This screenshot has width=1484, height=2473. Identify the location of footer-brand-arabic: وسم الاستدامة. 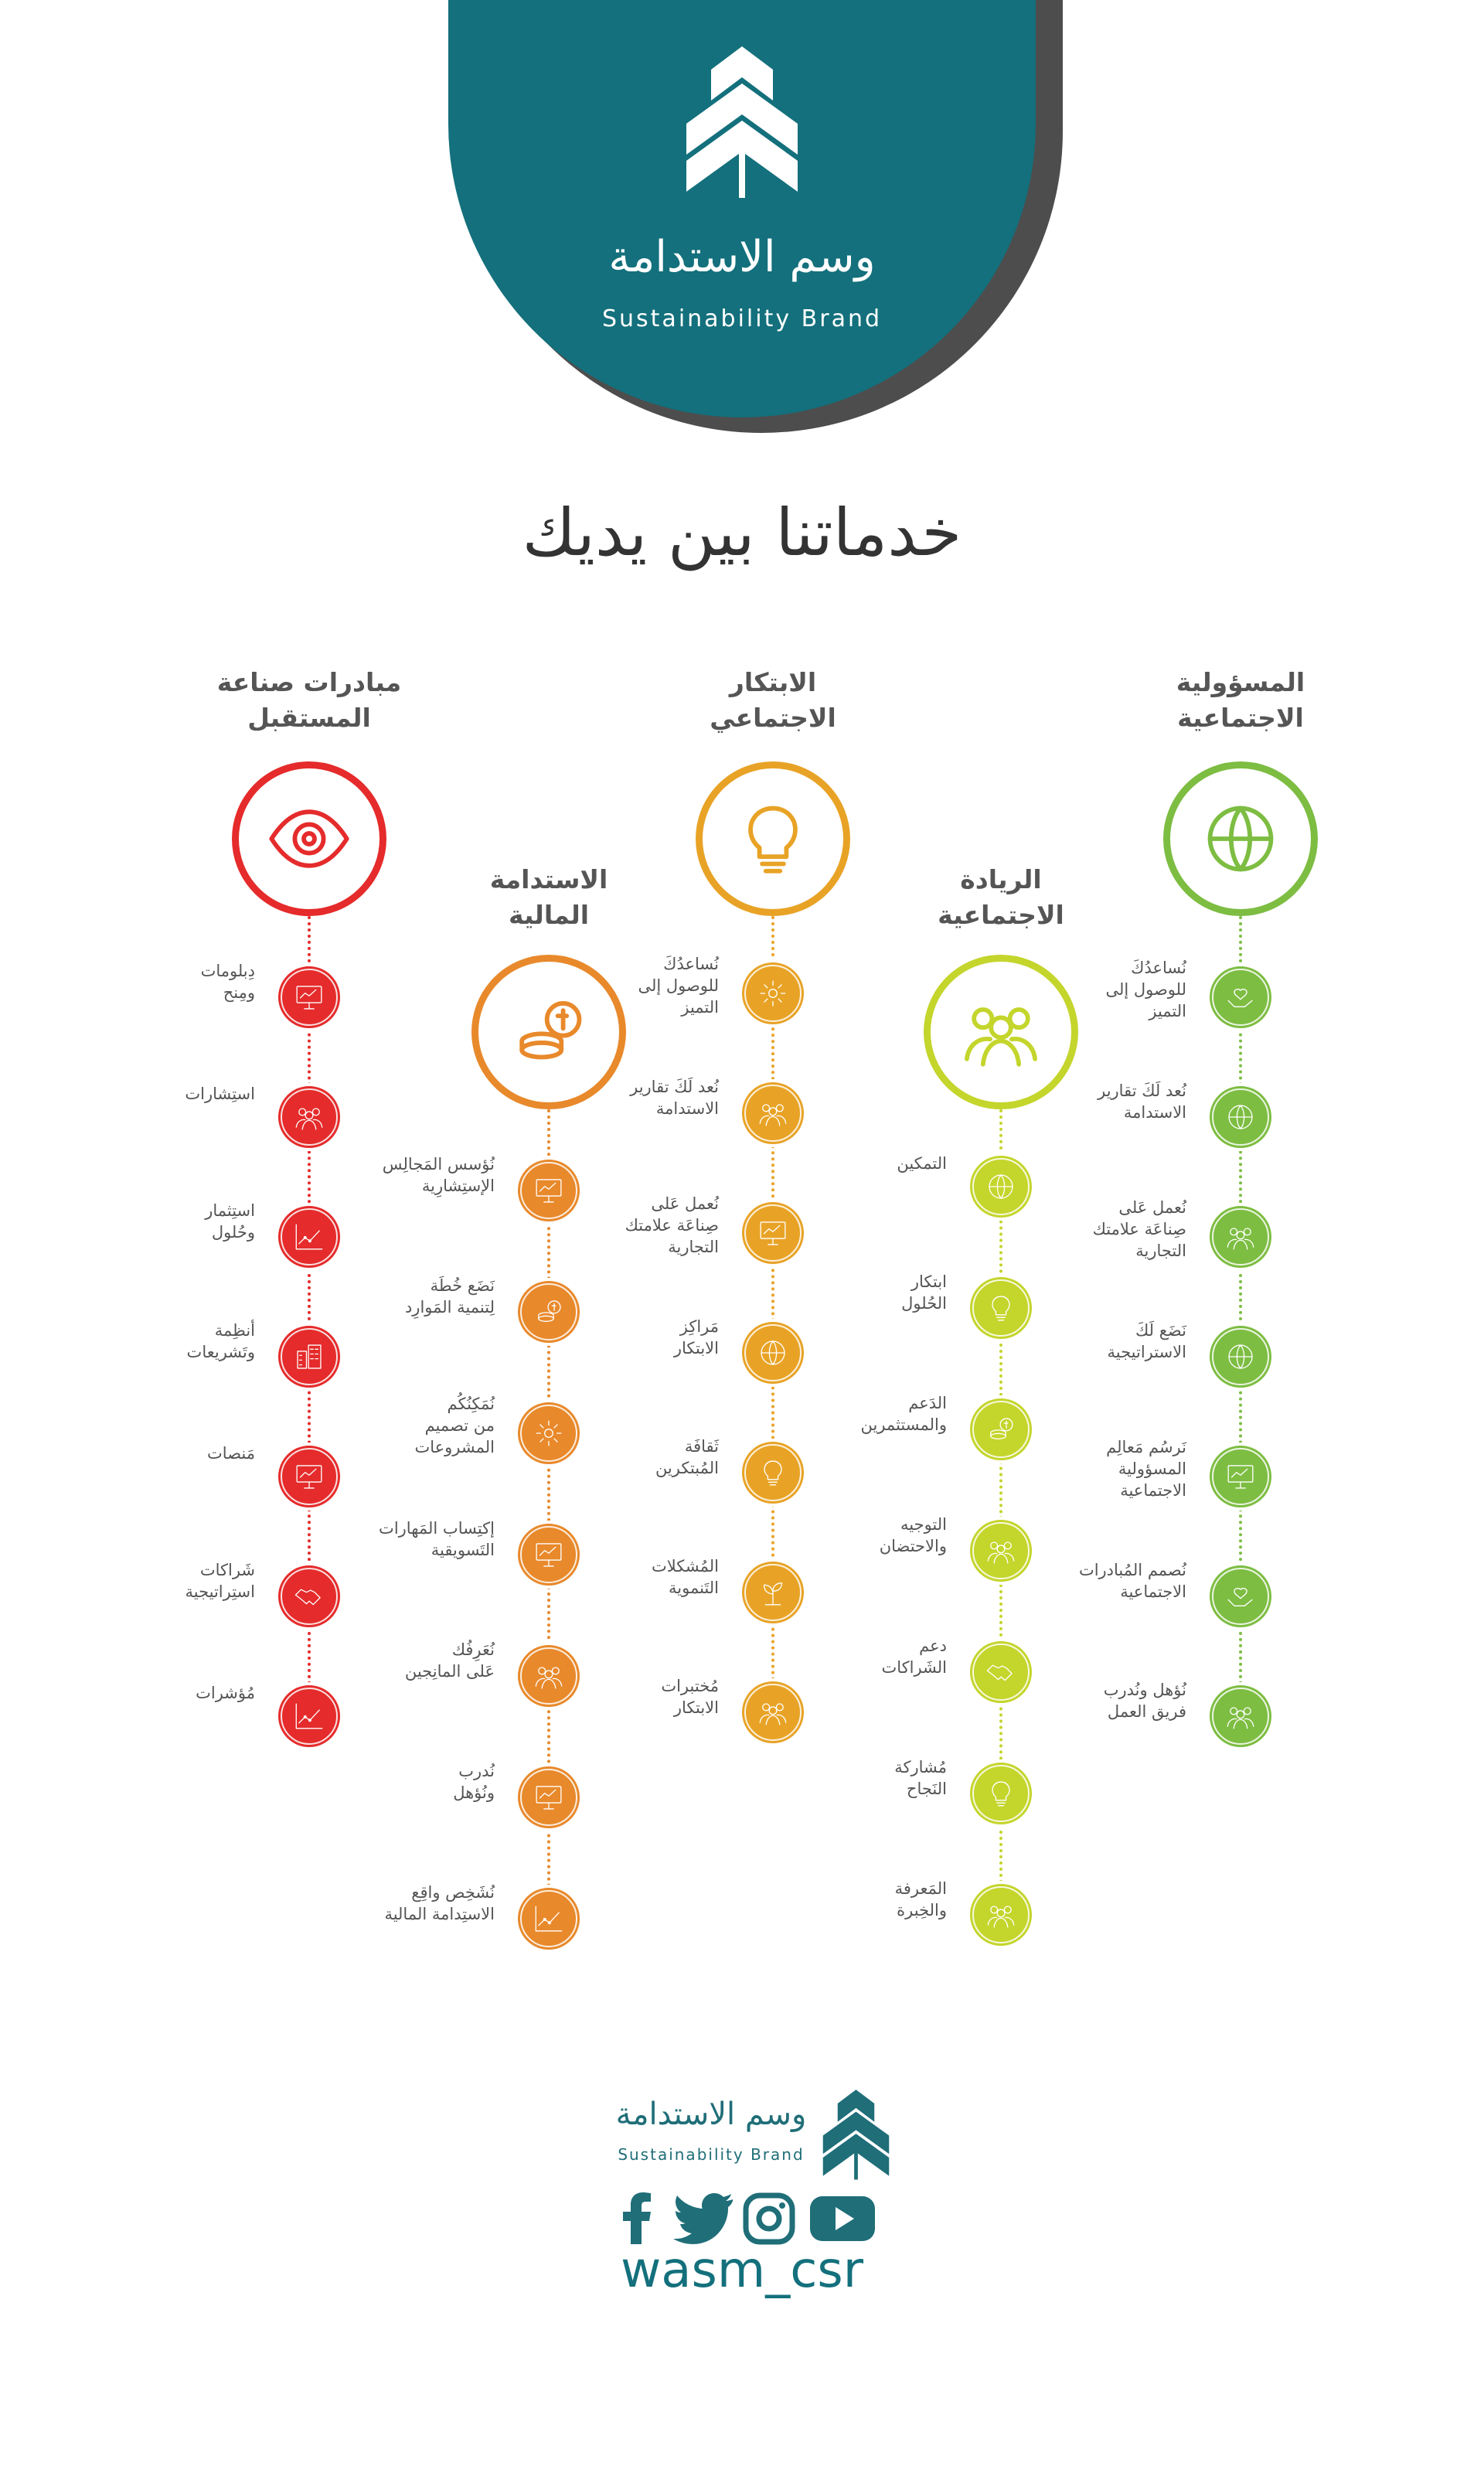
(711, 2114).